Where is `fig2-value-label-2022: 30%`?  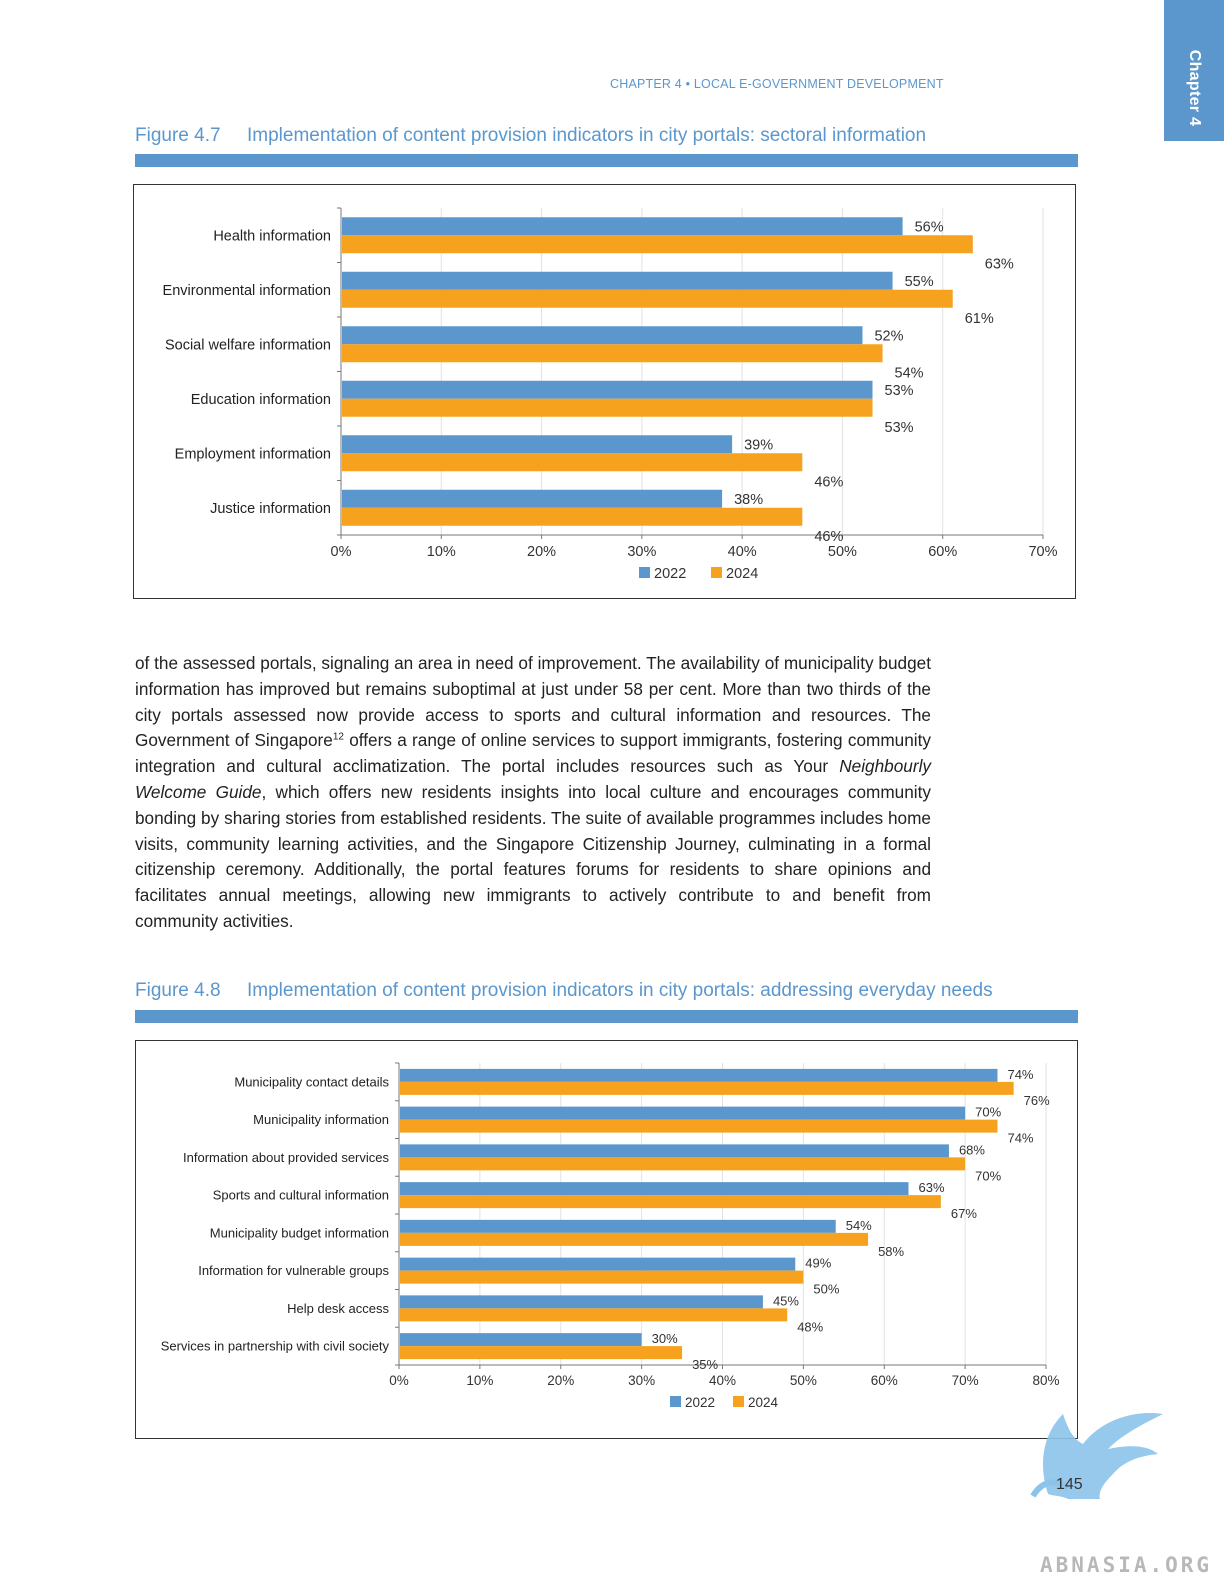 fig2-value-label-2022: 30% is located at coordinates (665, 1338).